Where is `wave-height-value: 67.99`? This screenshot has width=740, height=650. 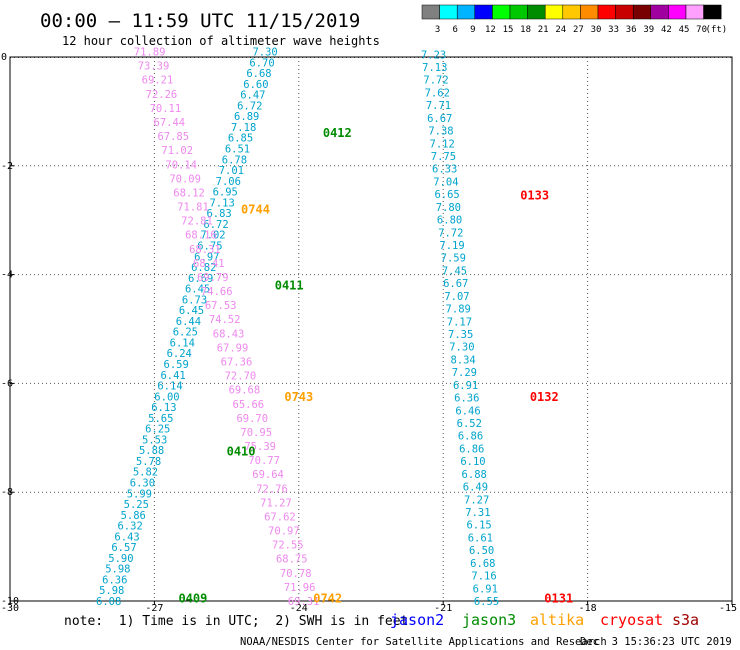
wave-height-value: 67.99 is located at coordinates (233, 348).